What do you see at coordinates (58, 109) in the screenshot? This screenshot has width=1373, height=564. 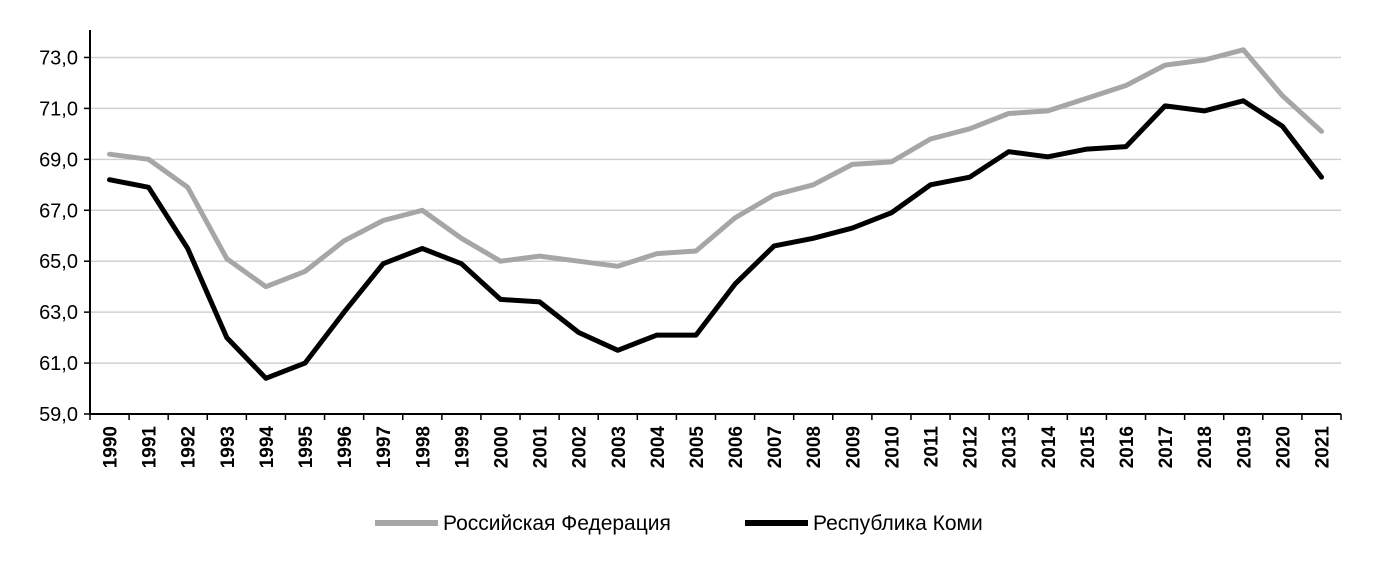 I see `y-tick-label: 71,0` at bounding box center [58, 109].